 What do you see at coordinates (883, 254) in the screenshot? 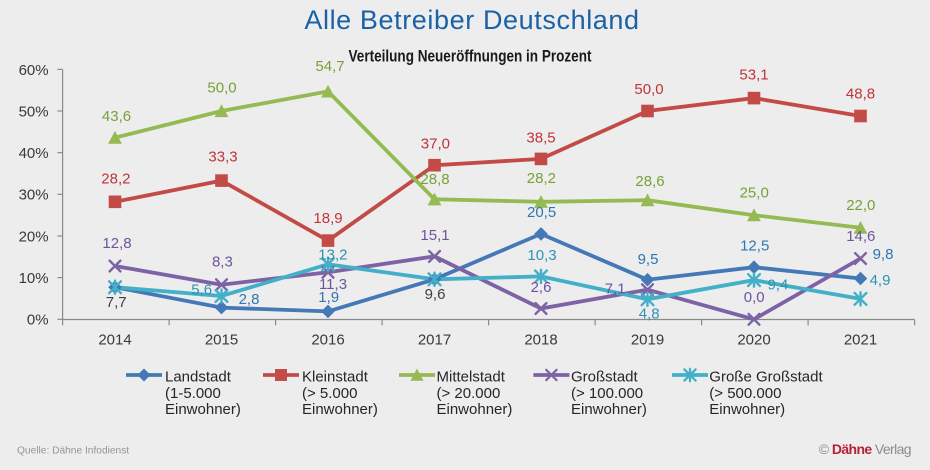
I see `svg-text: 9,8` at bounding box center [883, 254].